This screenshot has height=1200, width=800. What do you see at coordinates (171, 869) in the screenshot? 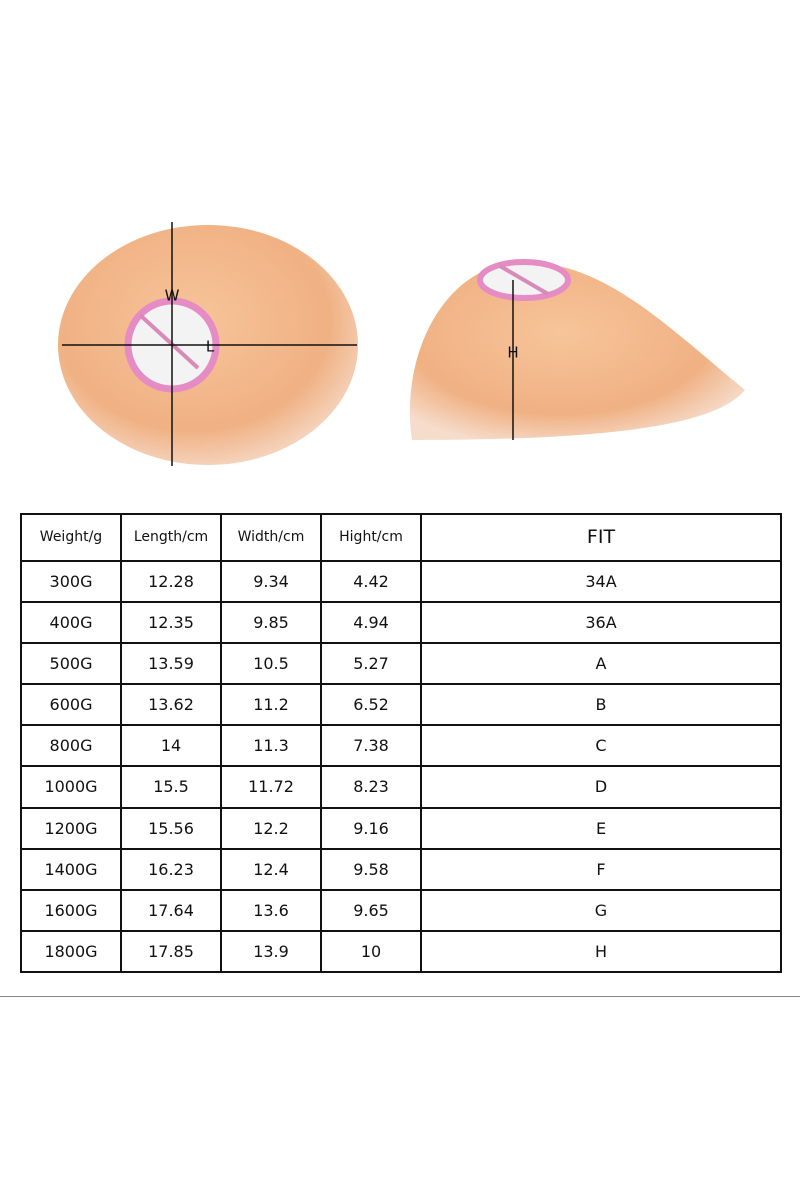
I see `cell: 16.23` at bounding box center [171, 869].